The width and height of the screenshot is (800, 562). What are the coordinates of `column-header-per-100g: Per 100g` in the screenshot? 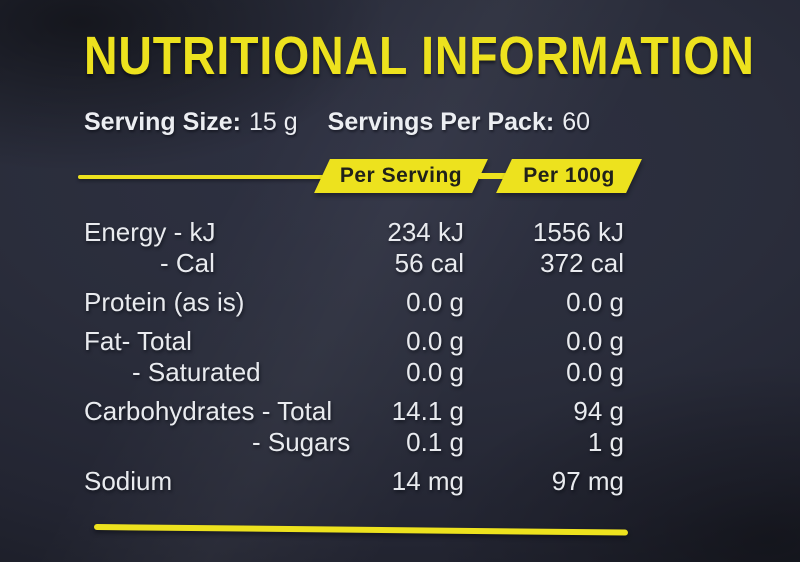 It's located at (569, 176).